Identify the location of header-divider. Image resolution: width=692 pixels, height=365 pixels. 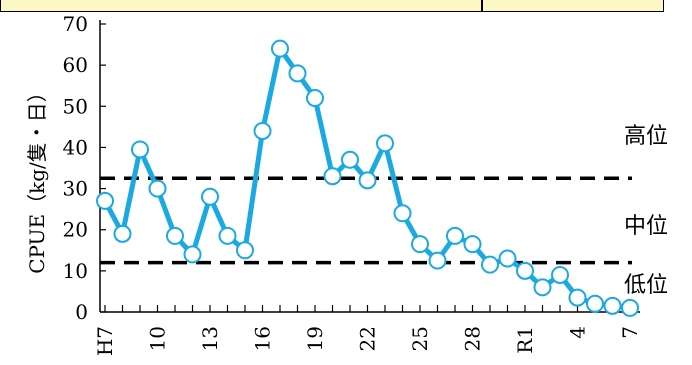
(482, 6).